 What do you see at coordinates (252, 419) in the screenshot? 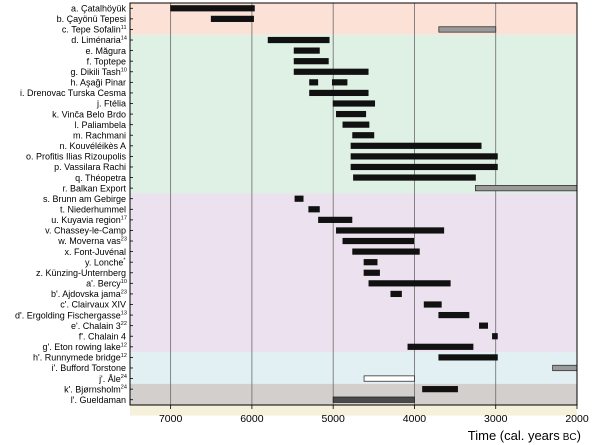
I see `x-tick-label: 6000` at bounding box center [252, 419].